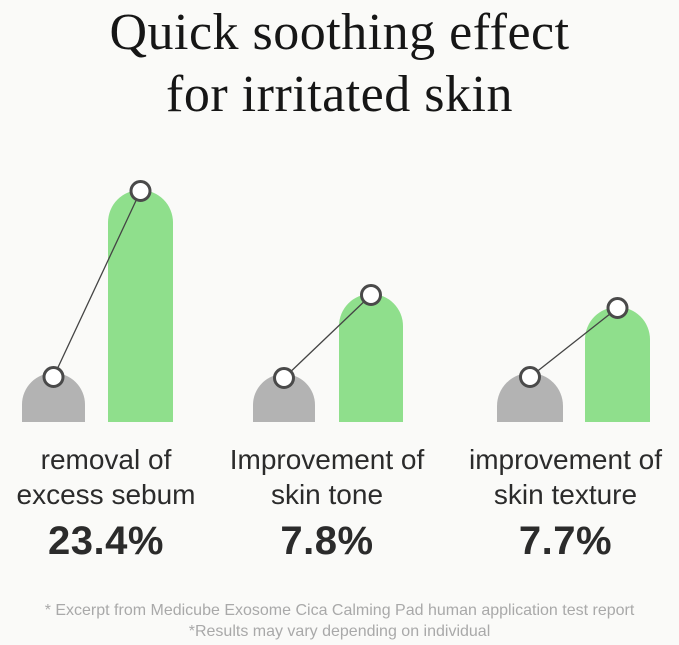 The height and width of the screenshot is (645, 679). Describe the element at coordinates (106, 541) in the screenshot. I see `value-label: 23.4%` at that location.